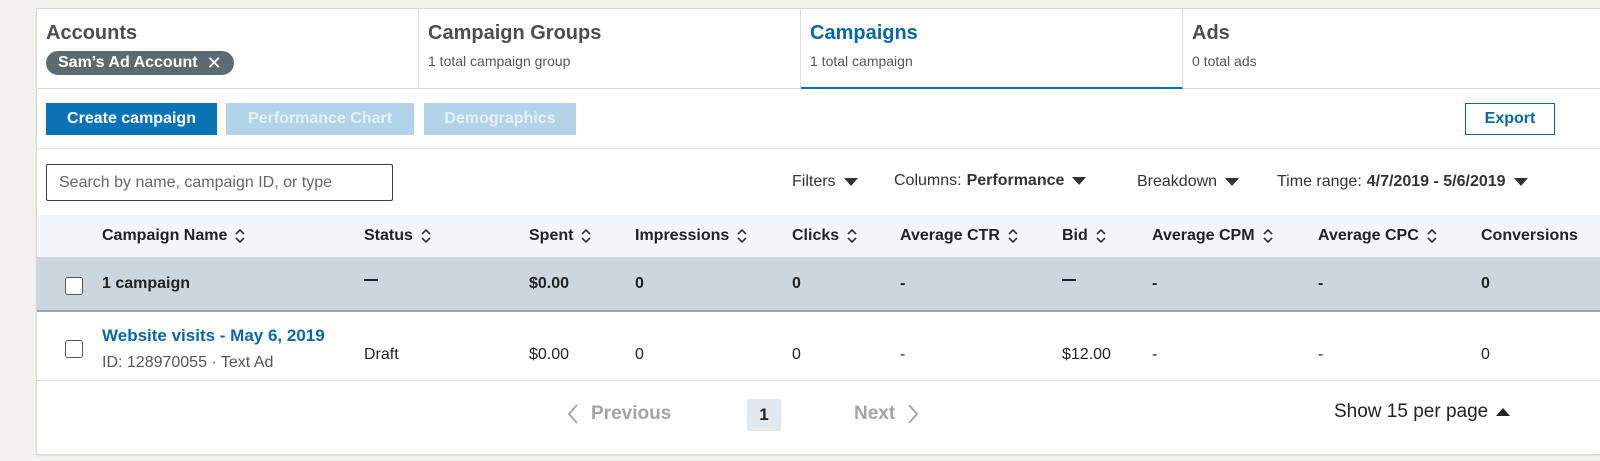 The width and height of the screenshot is (1600, 461). What do you see at coordinates (74, 286) in the screenshot?
I see `select-all-checkbox` at bounding box center [74, 286].